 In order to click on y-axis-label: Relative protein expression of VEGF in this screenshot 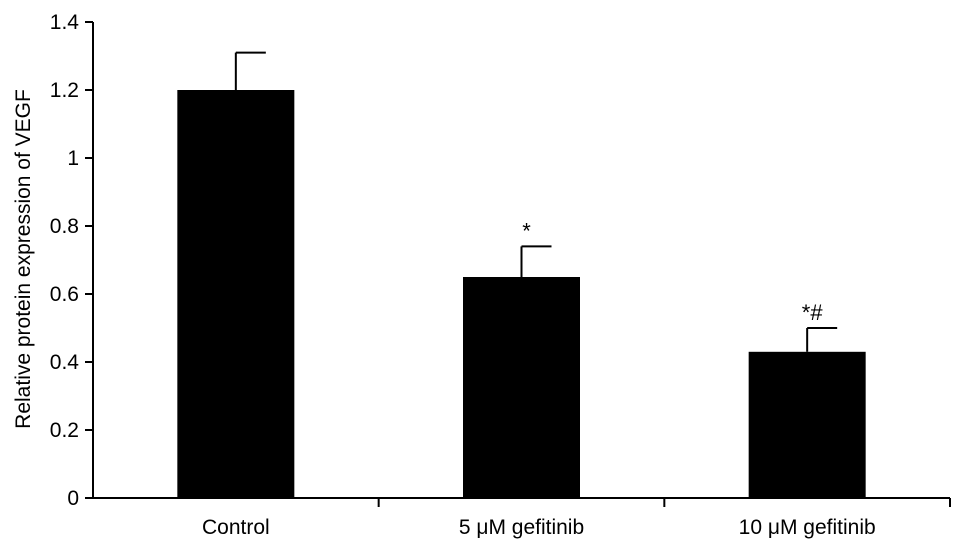, I will do `click(23, 259)`.